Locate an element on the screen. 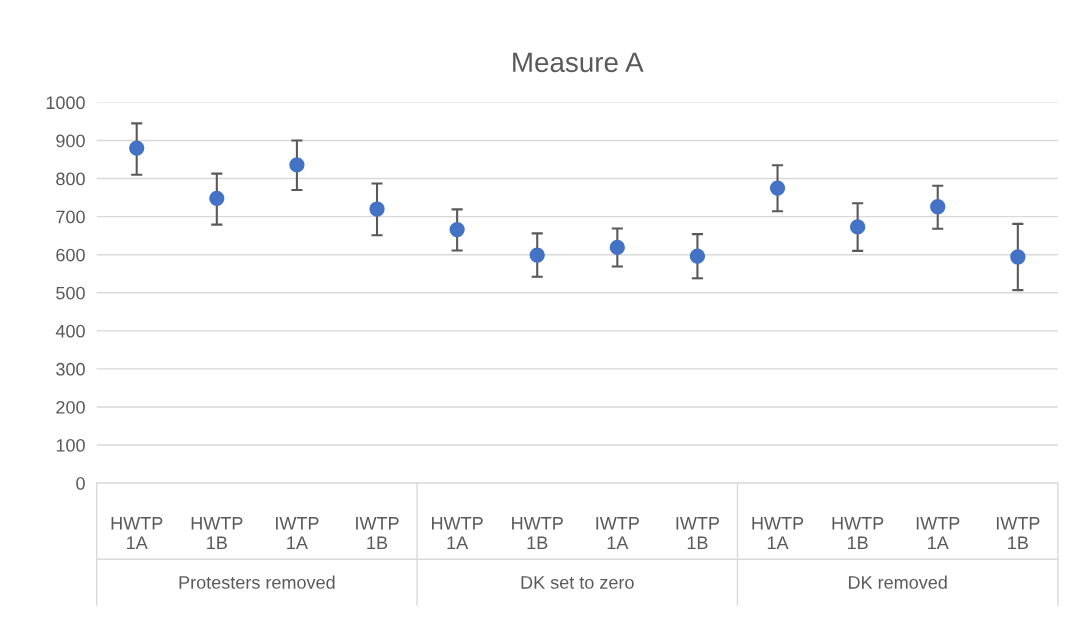 This screenshot has width=1074, height=617. y-tick-label: 300 is located at coordinates (70, 369).